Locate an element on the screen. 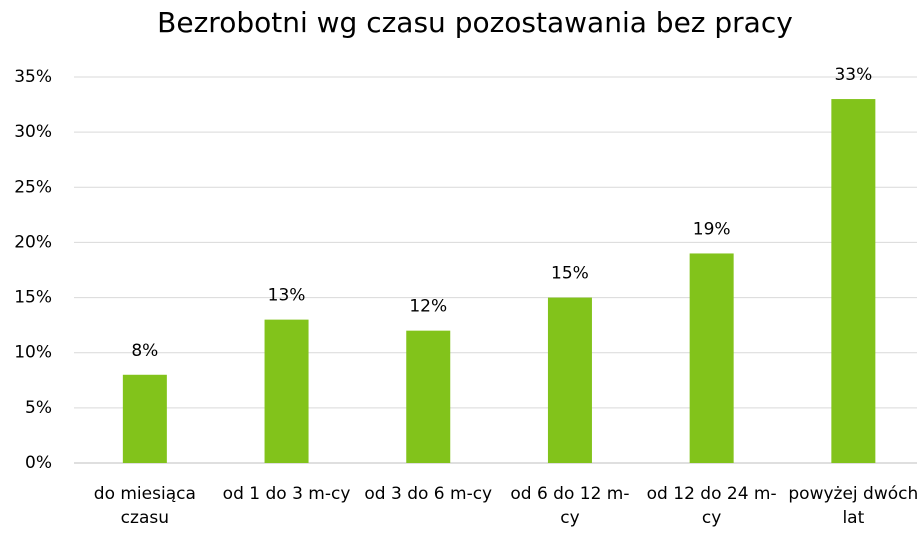 The height and width of the screenshot is (536, 917). y-tick-label: 30% is located at coordinates (33, 132).